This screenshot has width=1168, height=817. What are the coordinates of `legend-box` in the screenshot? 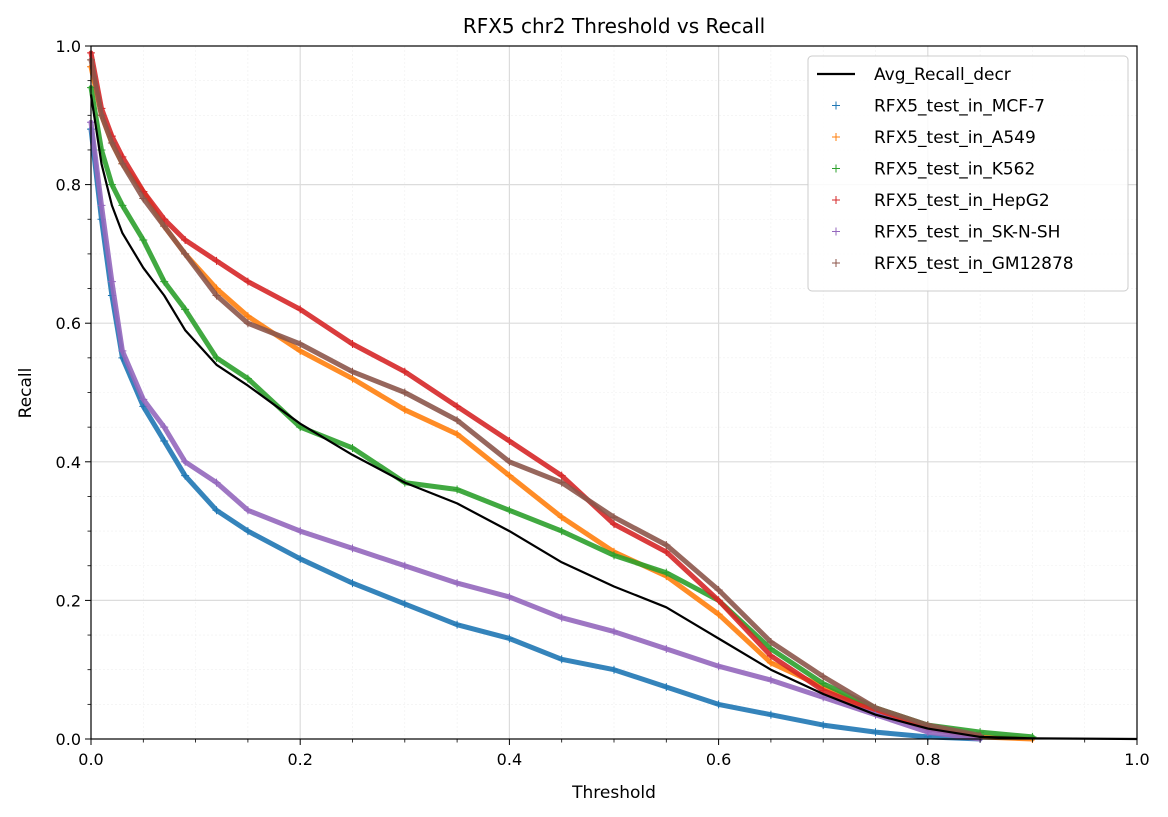 It's located at (968, 173).